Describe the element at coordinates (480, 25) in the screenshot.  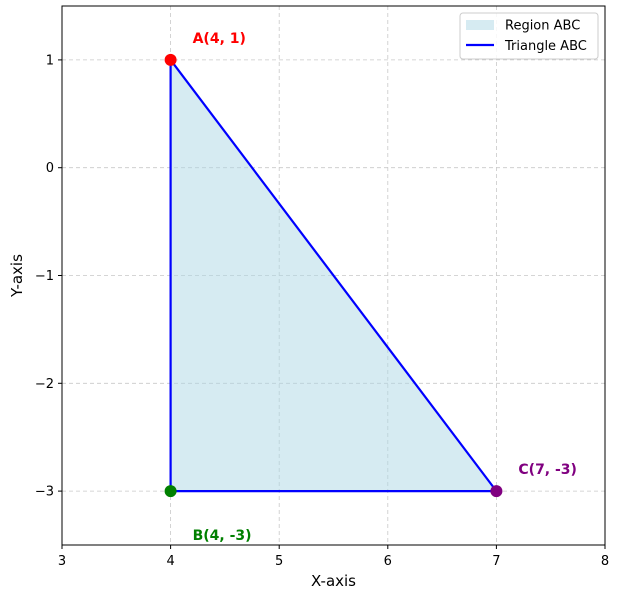
I see `legend-swatch-region` at that location.